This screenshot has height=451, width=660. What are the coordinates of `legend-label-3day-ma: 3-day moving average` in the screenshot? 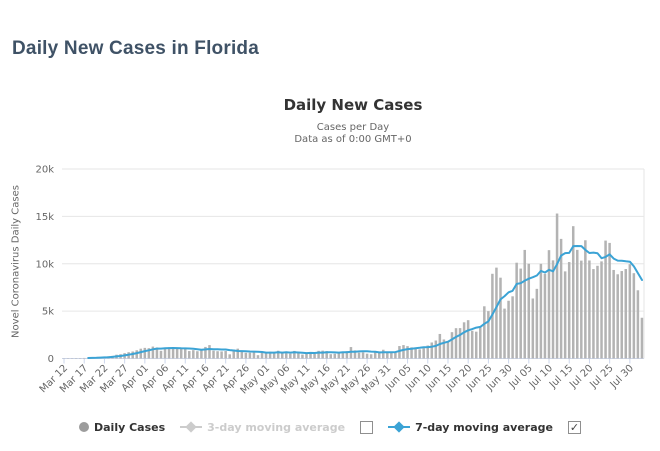 It's located at (276, 427).